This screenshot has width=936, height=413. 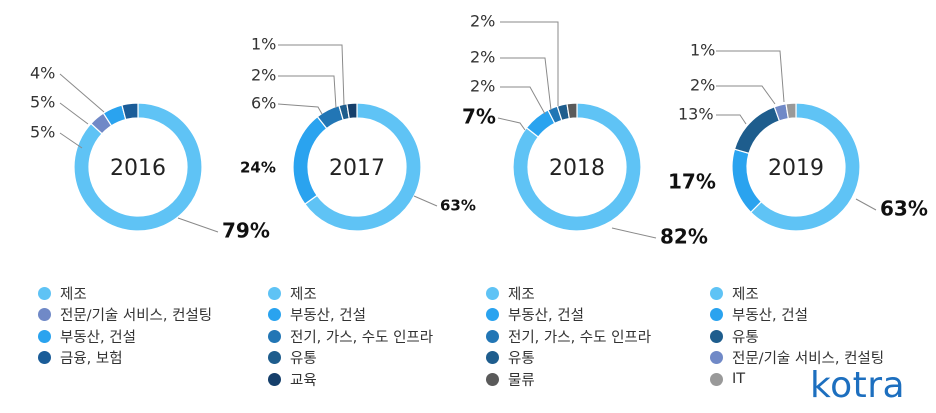 I want to click on data-label-2018-4: 2%, so click(x=482, y=21).